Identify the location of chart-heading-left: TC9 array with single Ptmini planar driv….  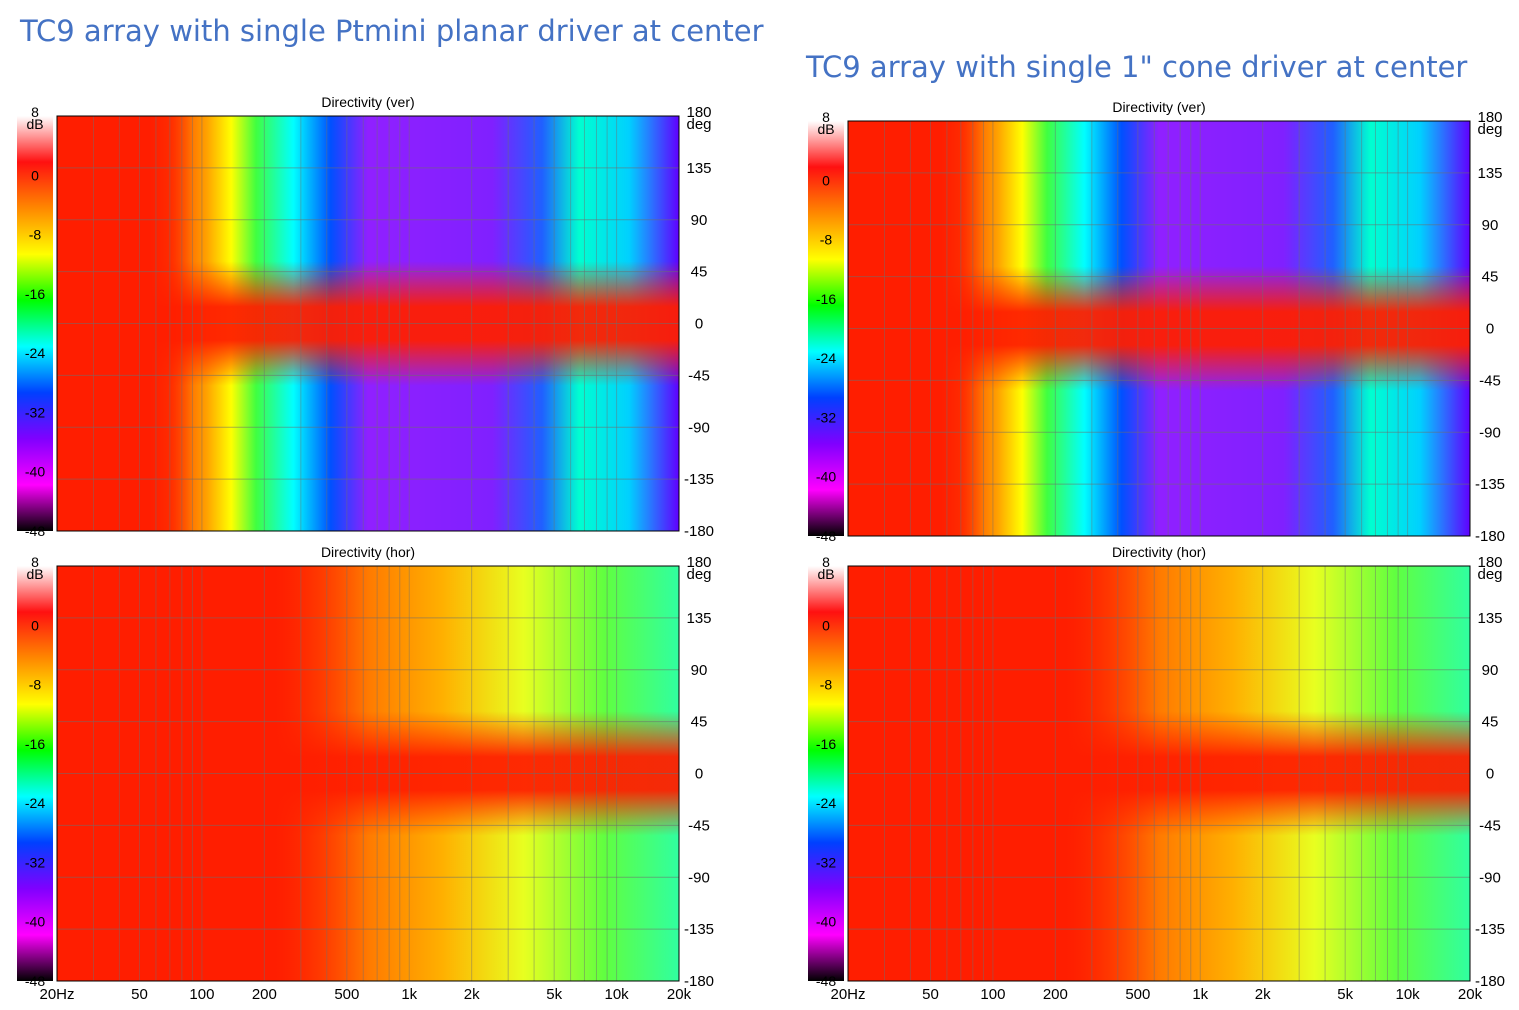
(392, 31).